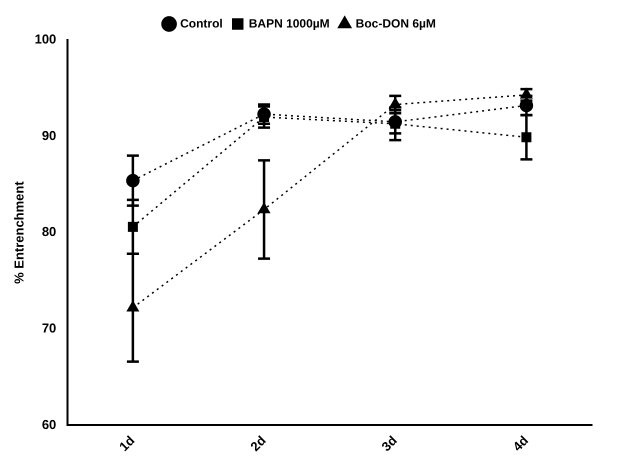  I want to click on x-tick-label: 3d, so click(389, 443).